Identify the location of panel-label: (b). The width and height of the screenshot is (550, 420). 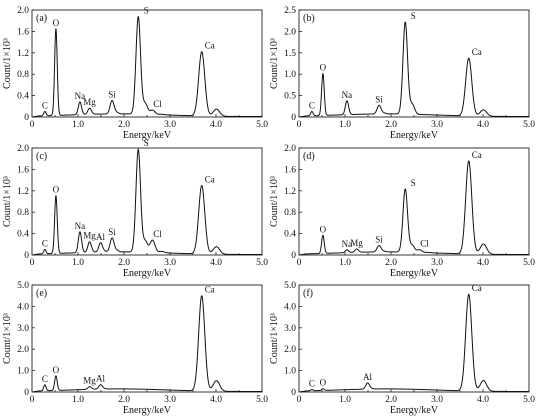
(309, 18).